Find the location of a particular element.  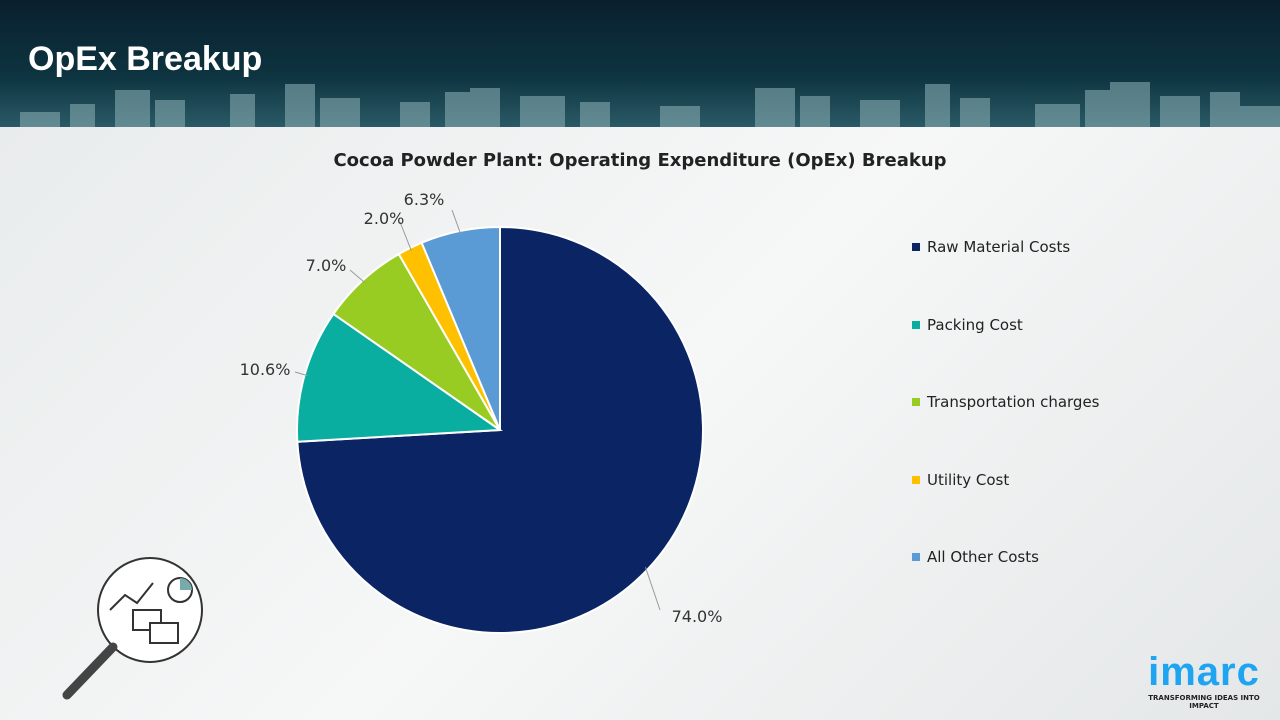

legend-item: Raw Material Costs is located at coordinates (1006, 247).